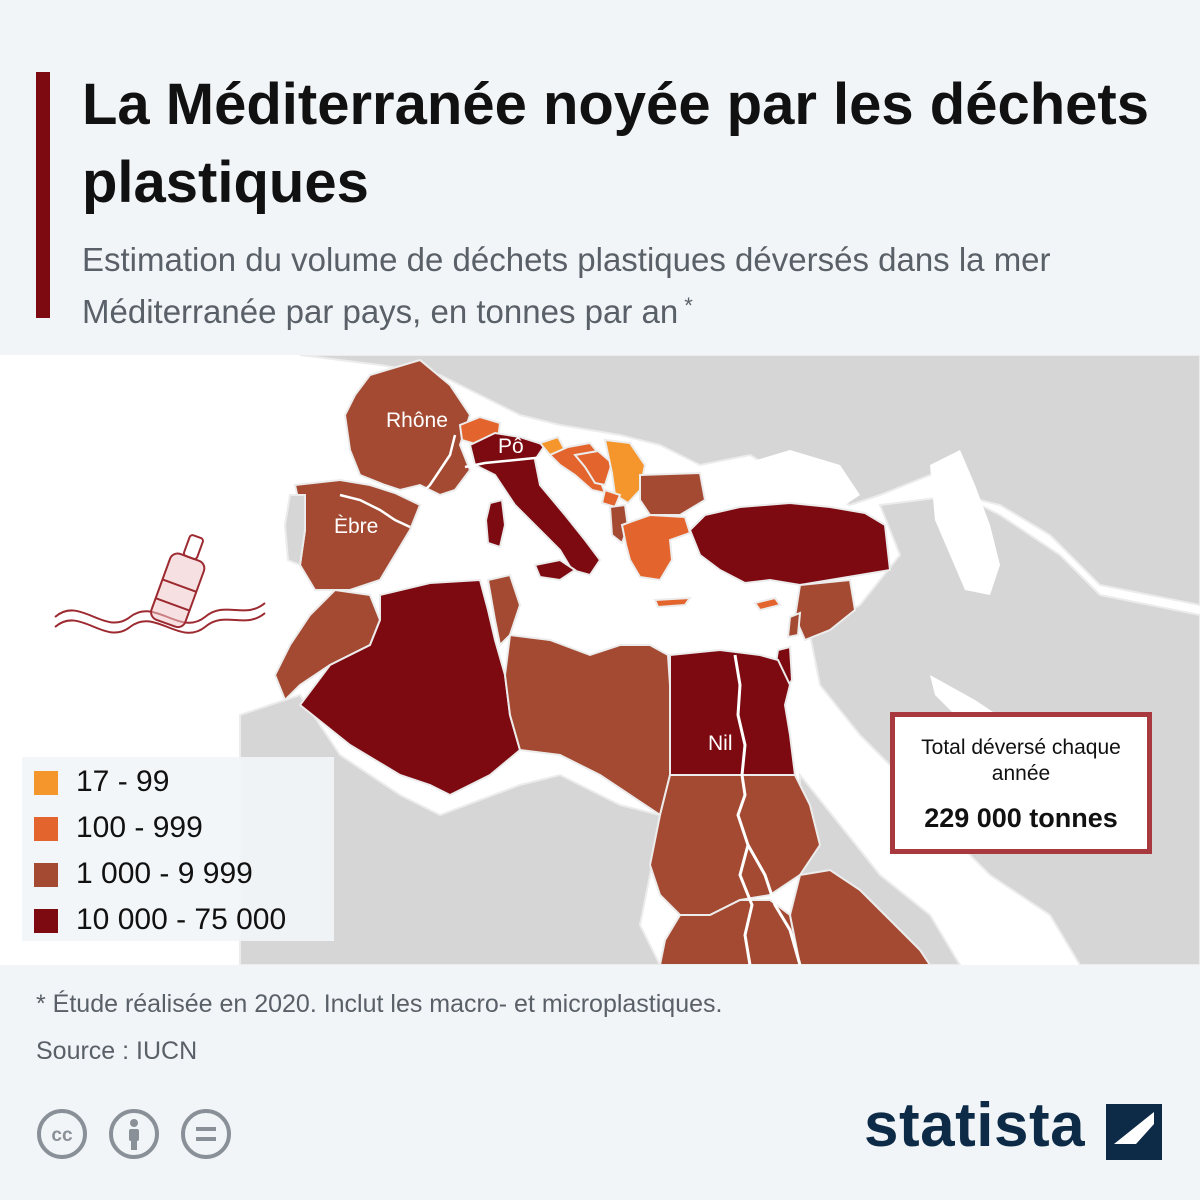 This screenshot has width=1200, height=1200. Describe the element at coordinates (327, 645) in the screenshot. I see `country-morocco` at that location.